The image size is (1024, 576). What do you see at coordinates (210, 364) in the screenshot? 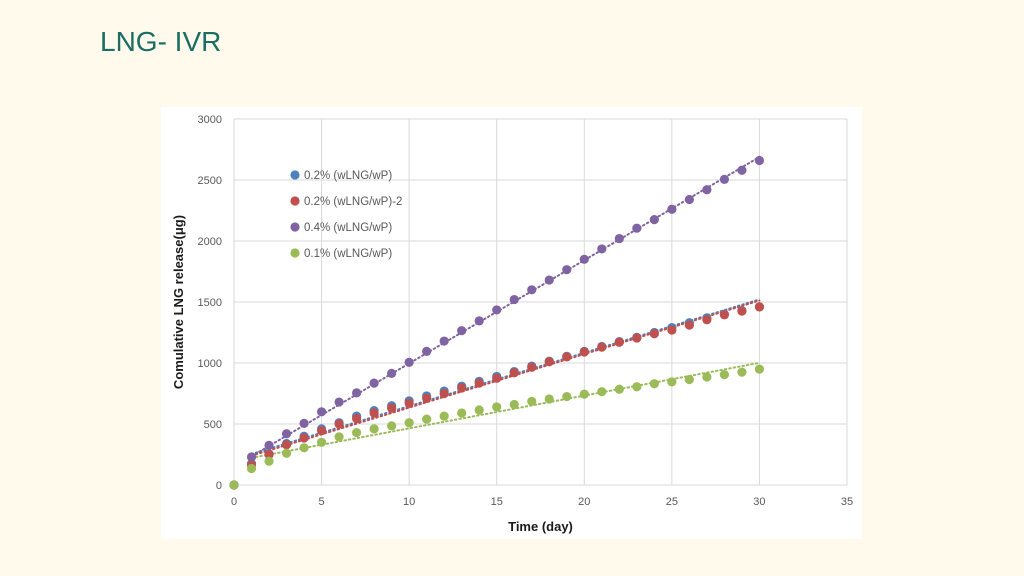
I see `y-tick-label: 1000` at bounding box center [210, 364].